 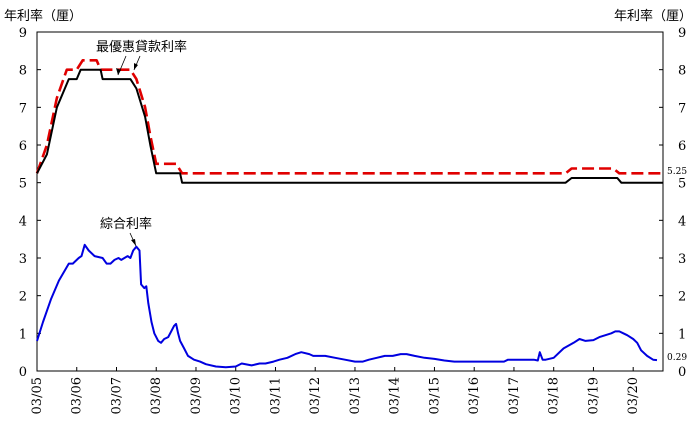 What do you see at coordinates (633, 395) in the screenshot?
I see `x-tick-label: 03/20` at bounding box center [633, 395].